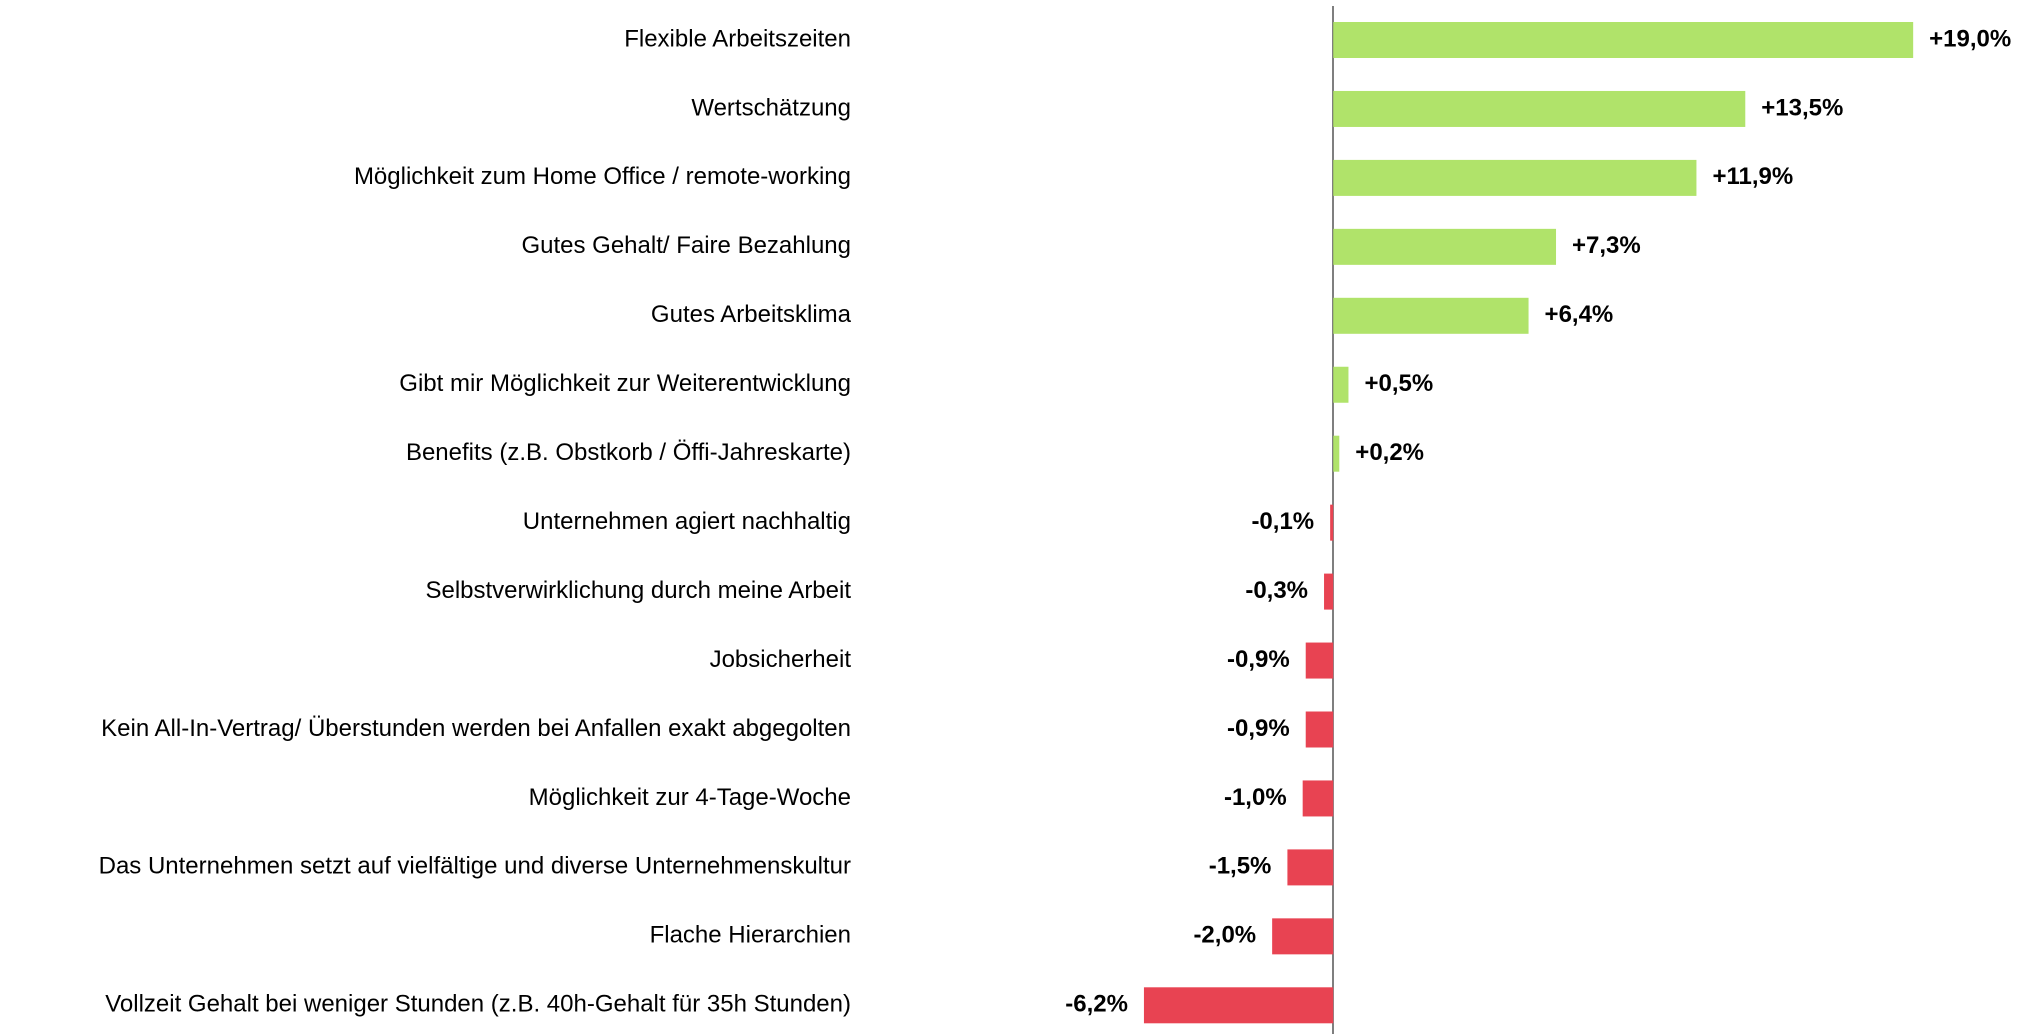 The height and width of the screenshot is (1036, 2026). I want to click on value-label: -1,5%, so click(1240, 866).